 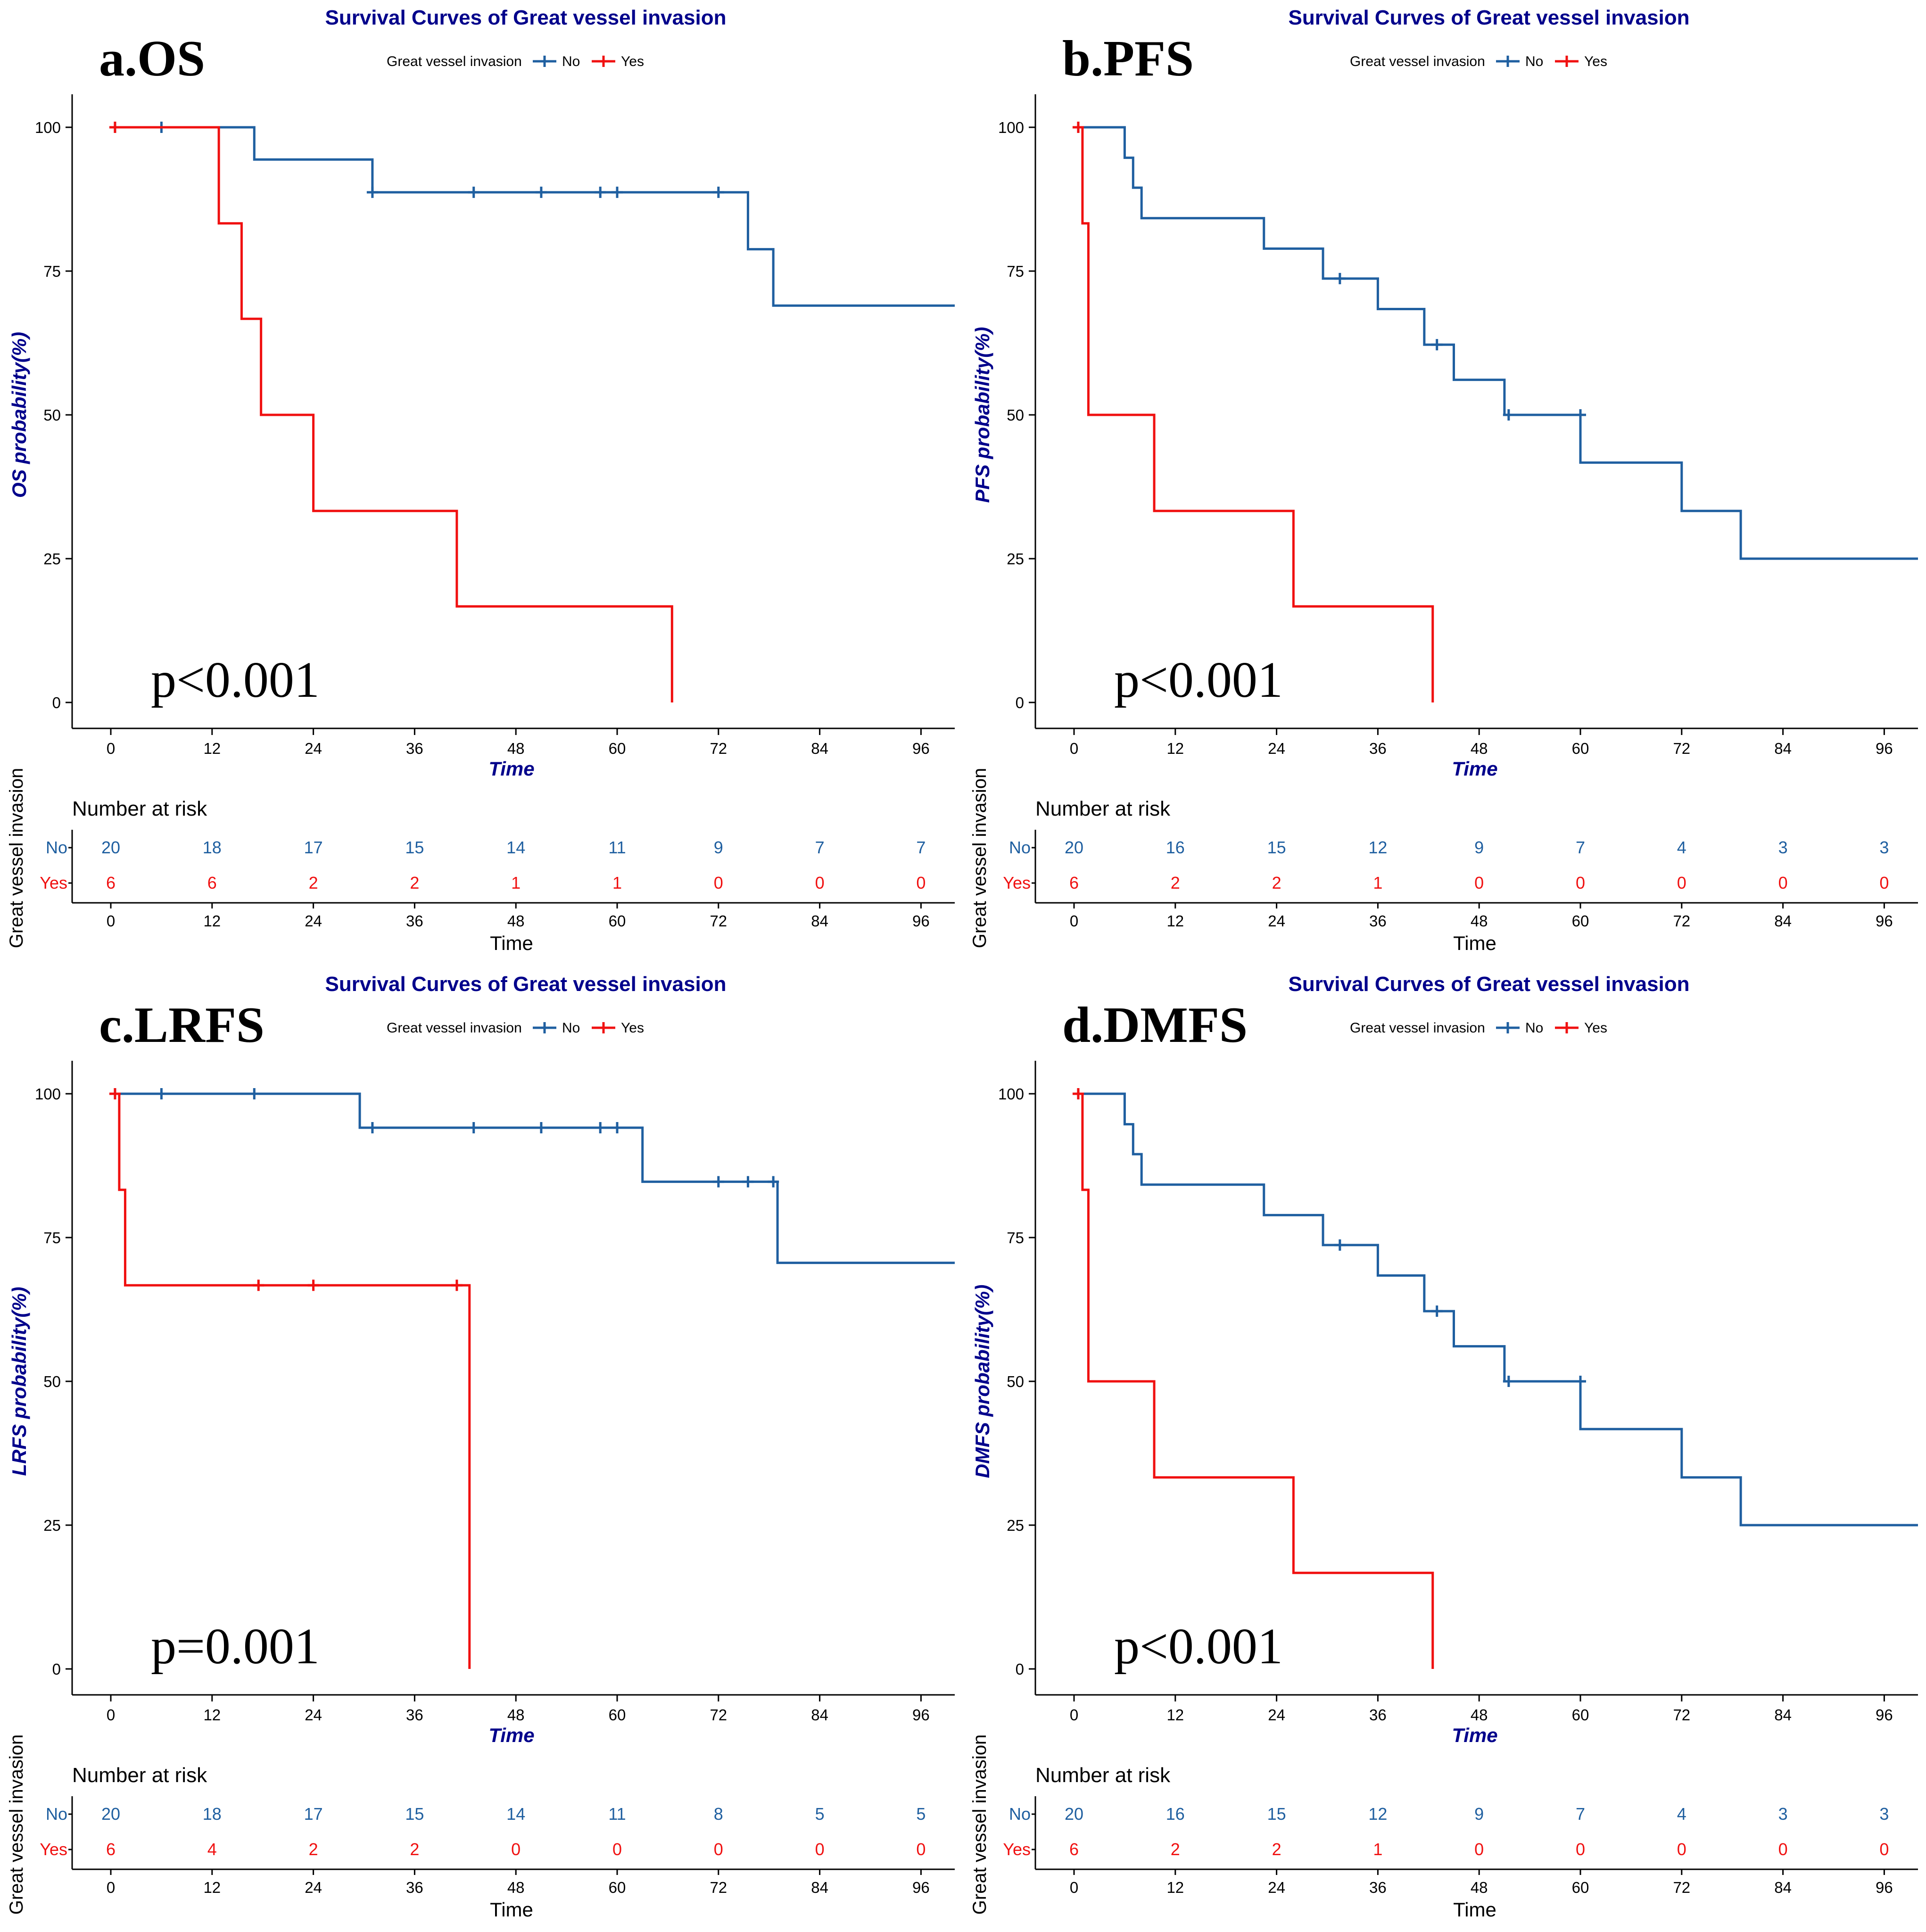 I want to click on y-tick-label: 100, so click(x=48, y=127).